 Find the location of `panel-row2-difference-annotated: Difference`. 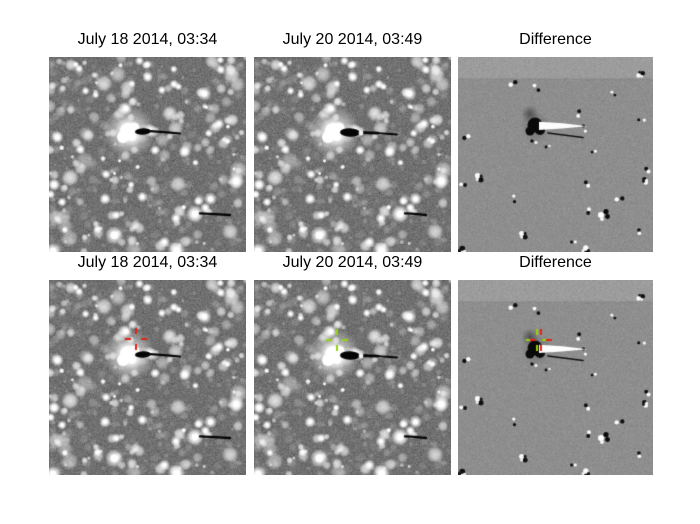

panel-row2-difference-annotated: Difference is located at coordinates (555, 362).